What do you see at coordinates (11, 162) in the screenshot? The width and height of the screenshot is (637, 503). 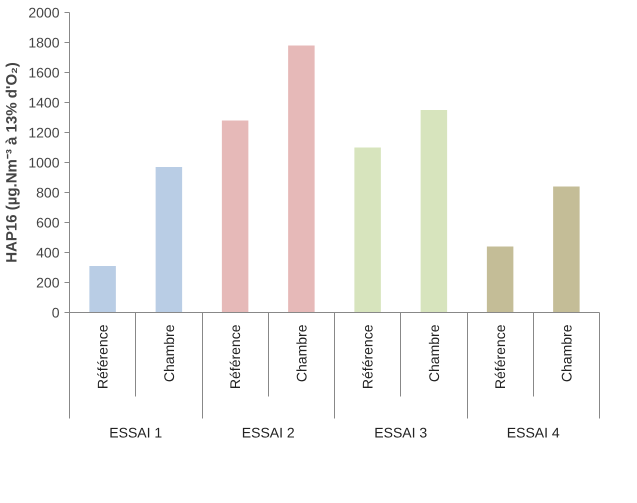 I see `y-axis-title: HAP16 (µg.Nm⁻³ à 13% d'O₂)` at bounding box center [11, 162].